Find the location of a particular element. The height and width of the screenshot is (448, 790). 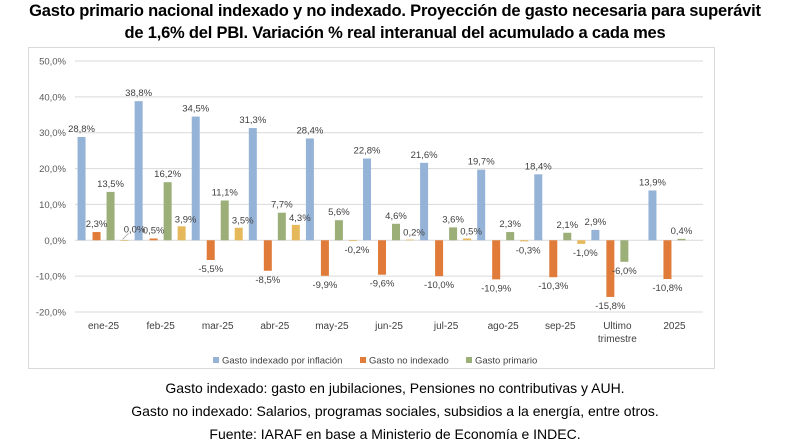

x-category-label: abr-25 is located at coordinates (274, 326).